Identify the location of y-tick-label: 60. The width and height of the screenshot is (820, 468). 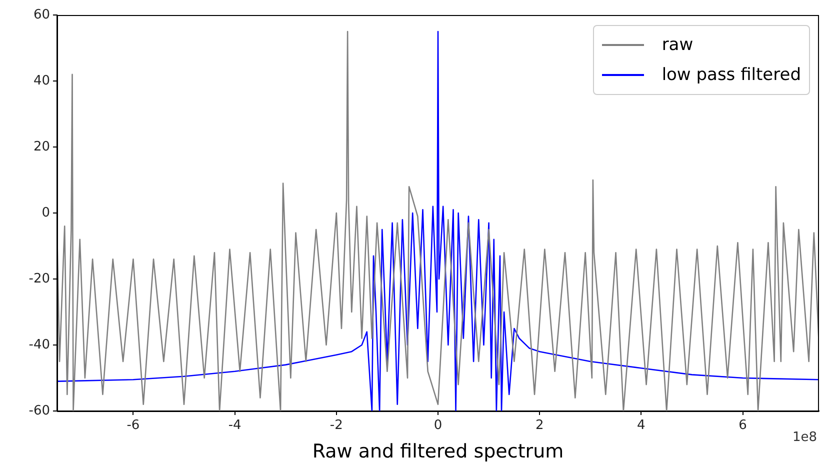
(41, 14).